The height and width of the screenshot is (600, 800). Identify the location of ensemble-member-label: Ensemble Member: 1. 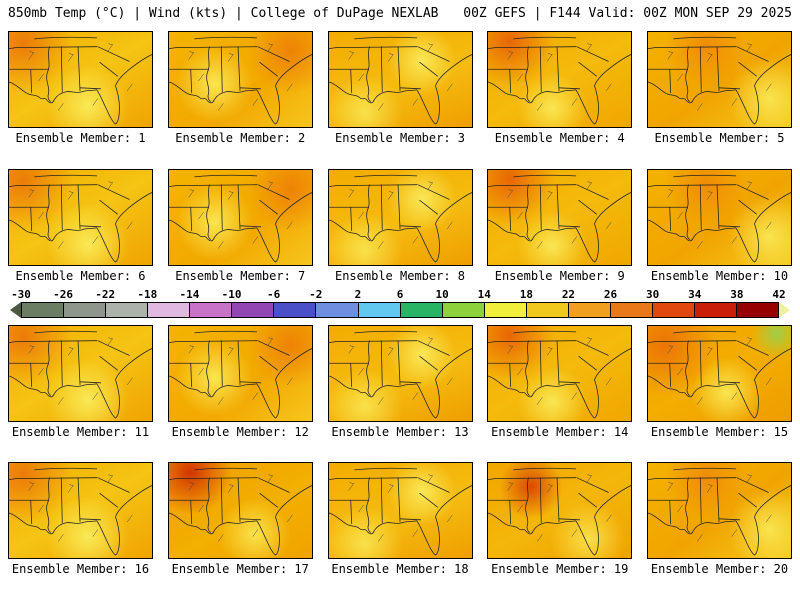
(80, 138).